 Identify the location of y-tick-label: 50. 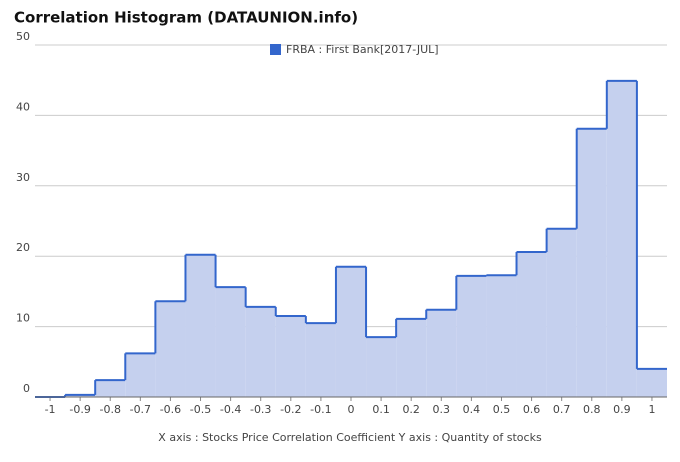
(23, 36).